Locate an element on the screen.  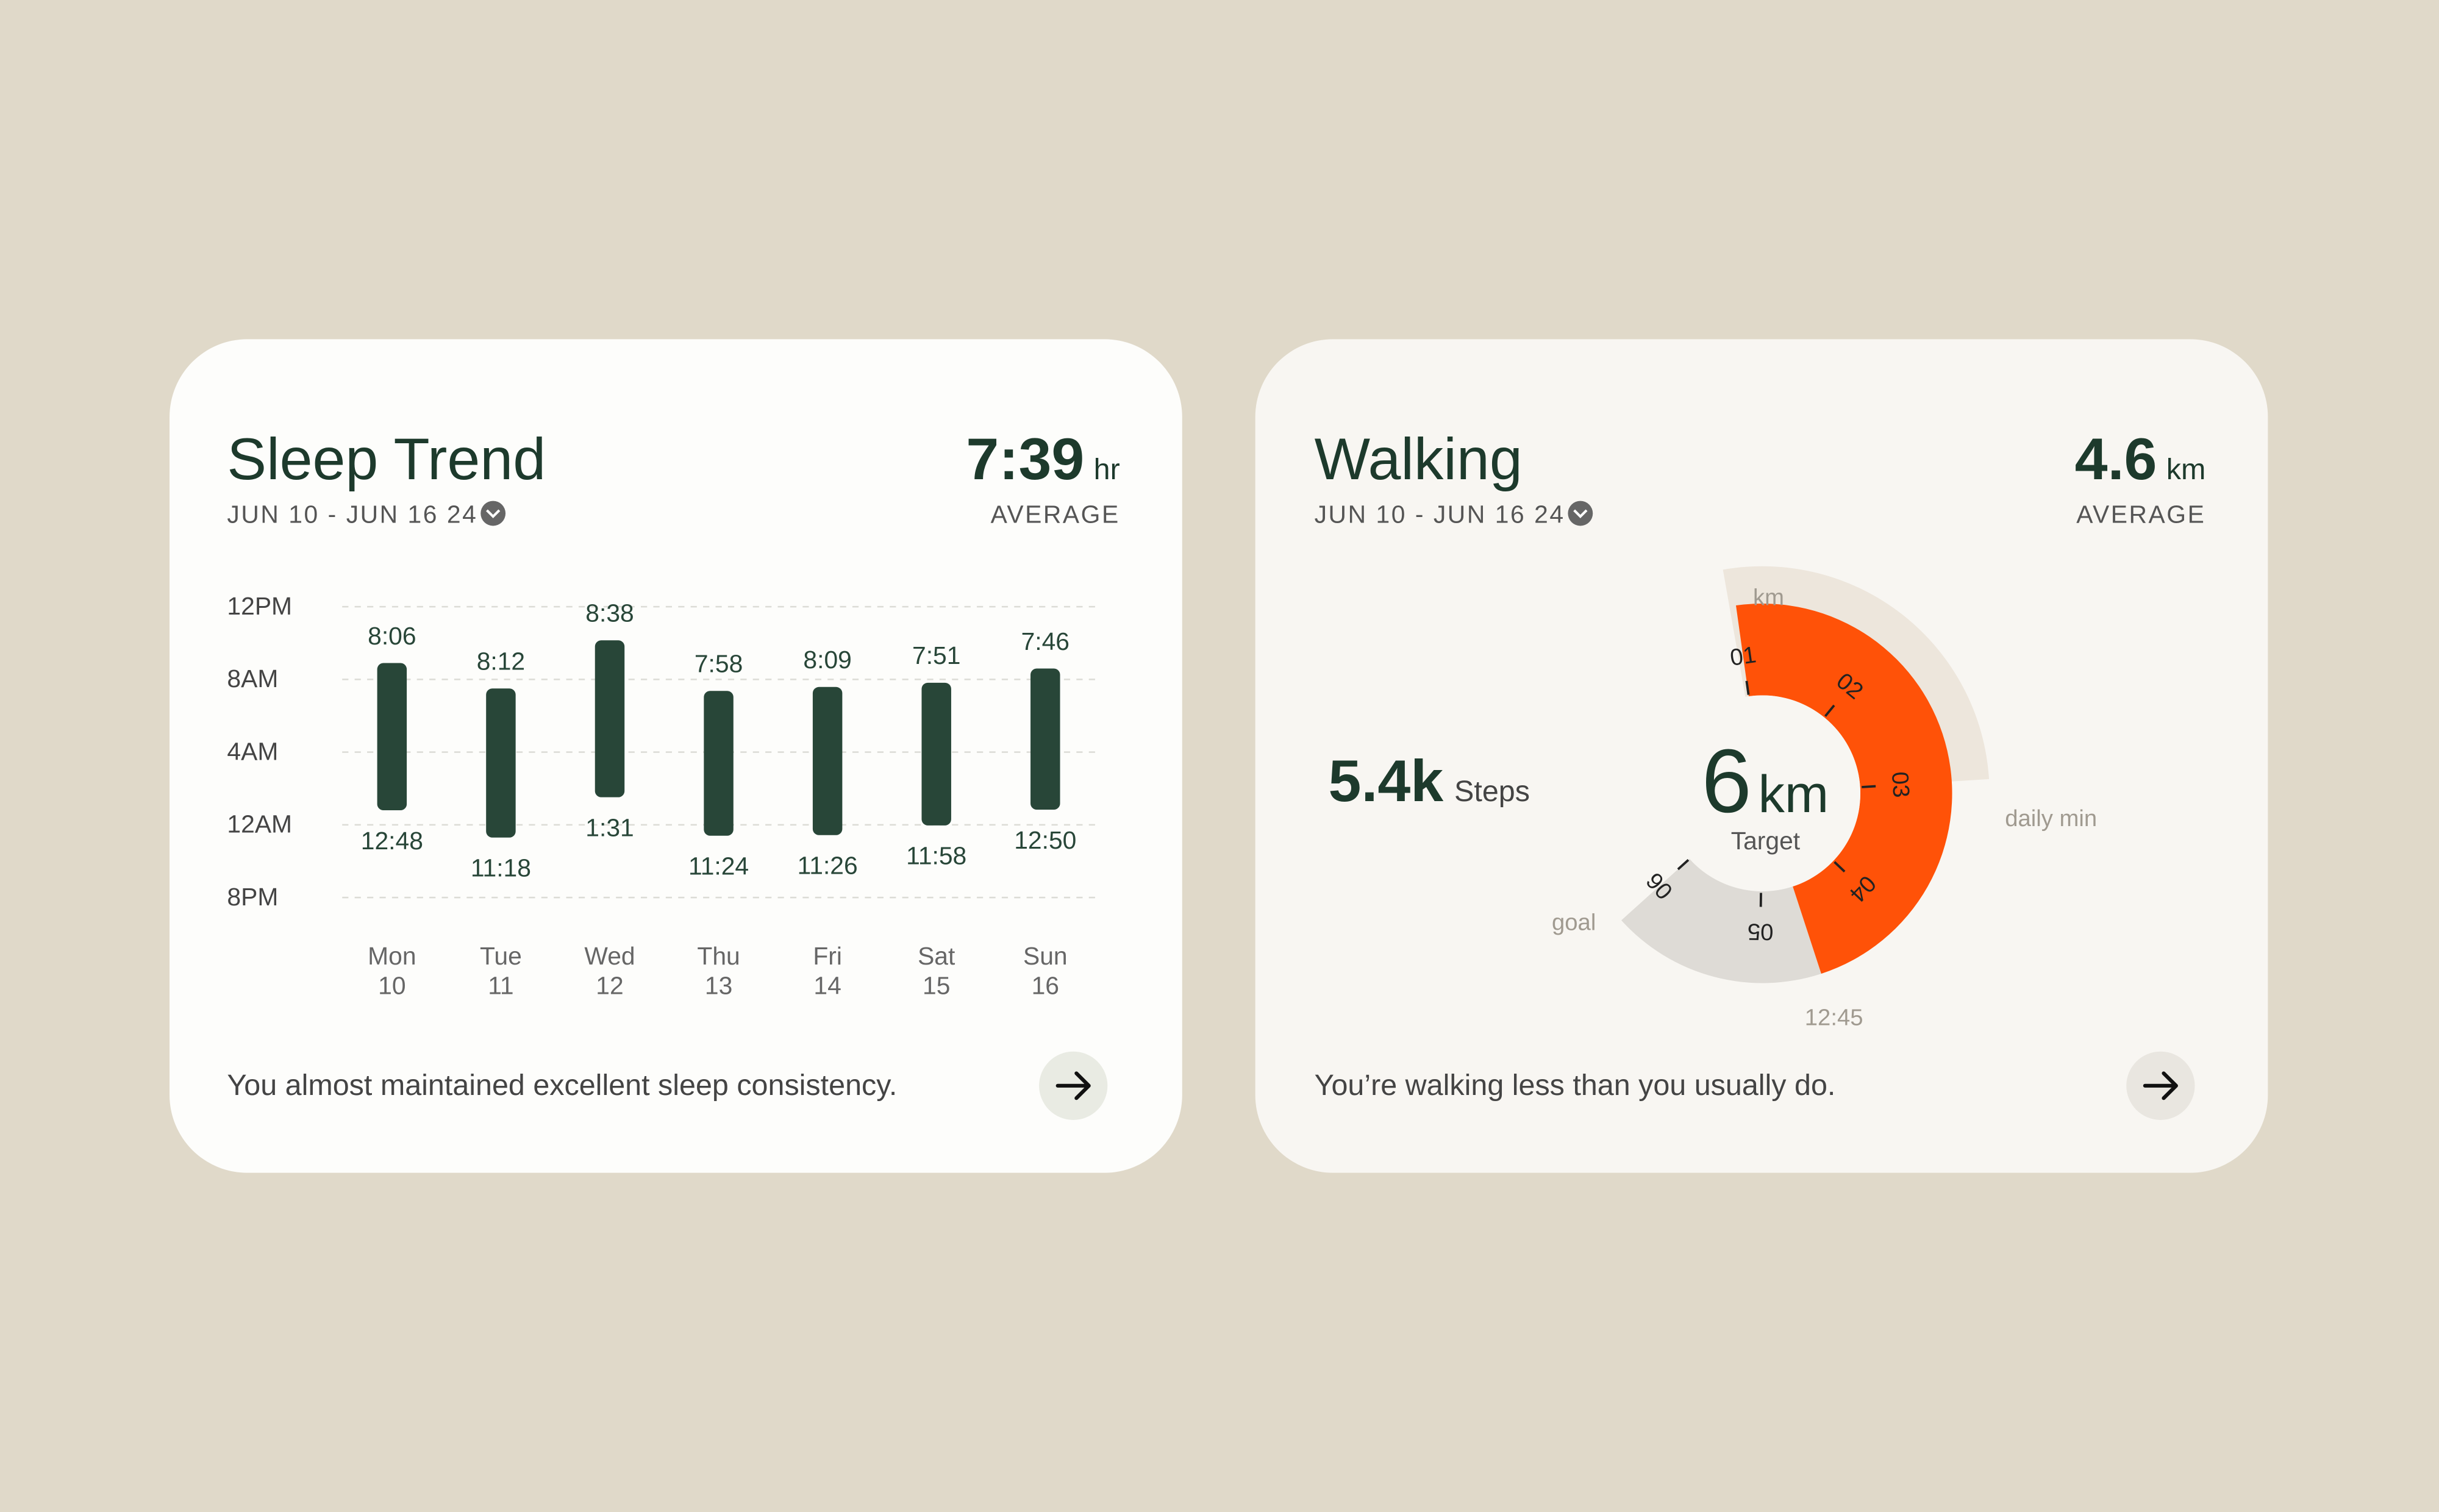
x-tick-date: 10 is located at coordinates (391, 985).